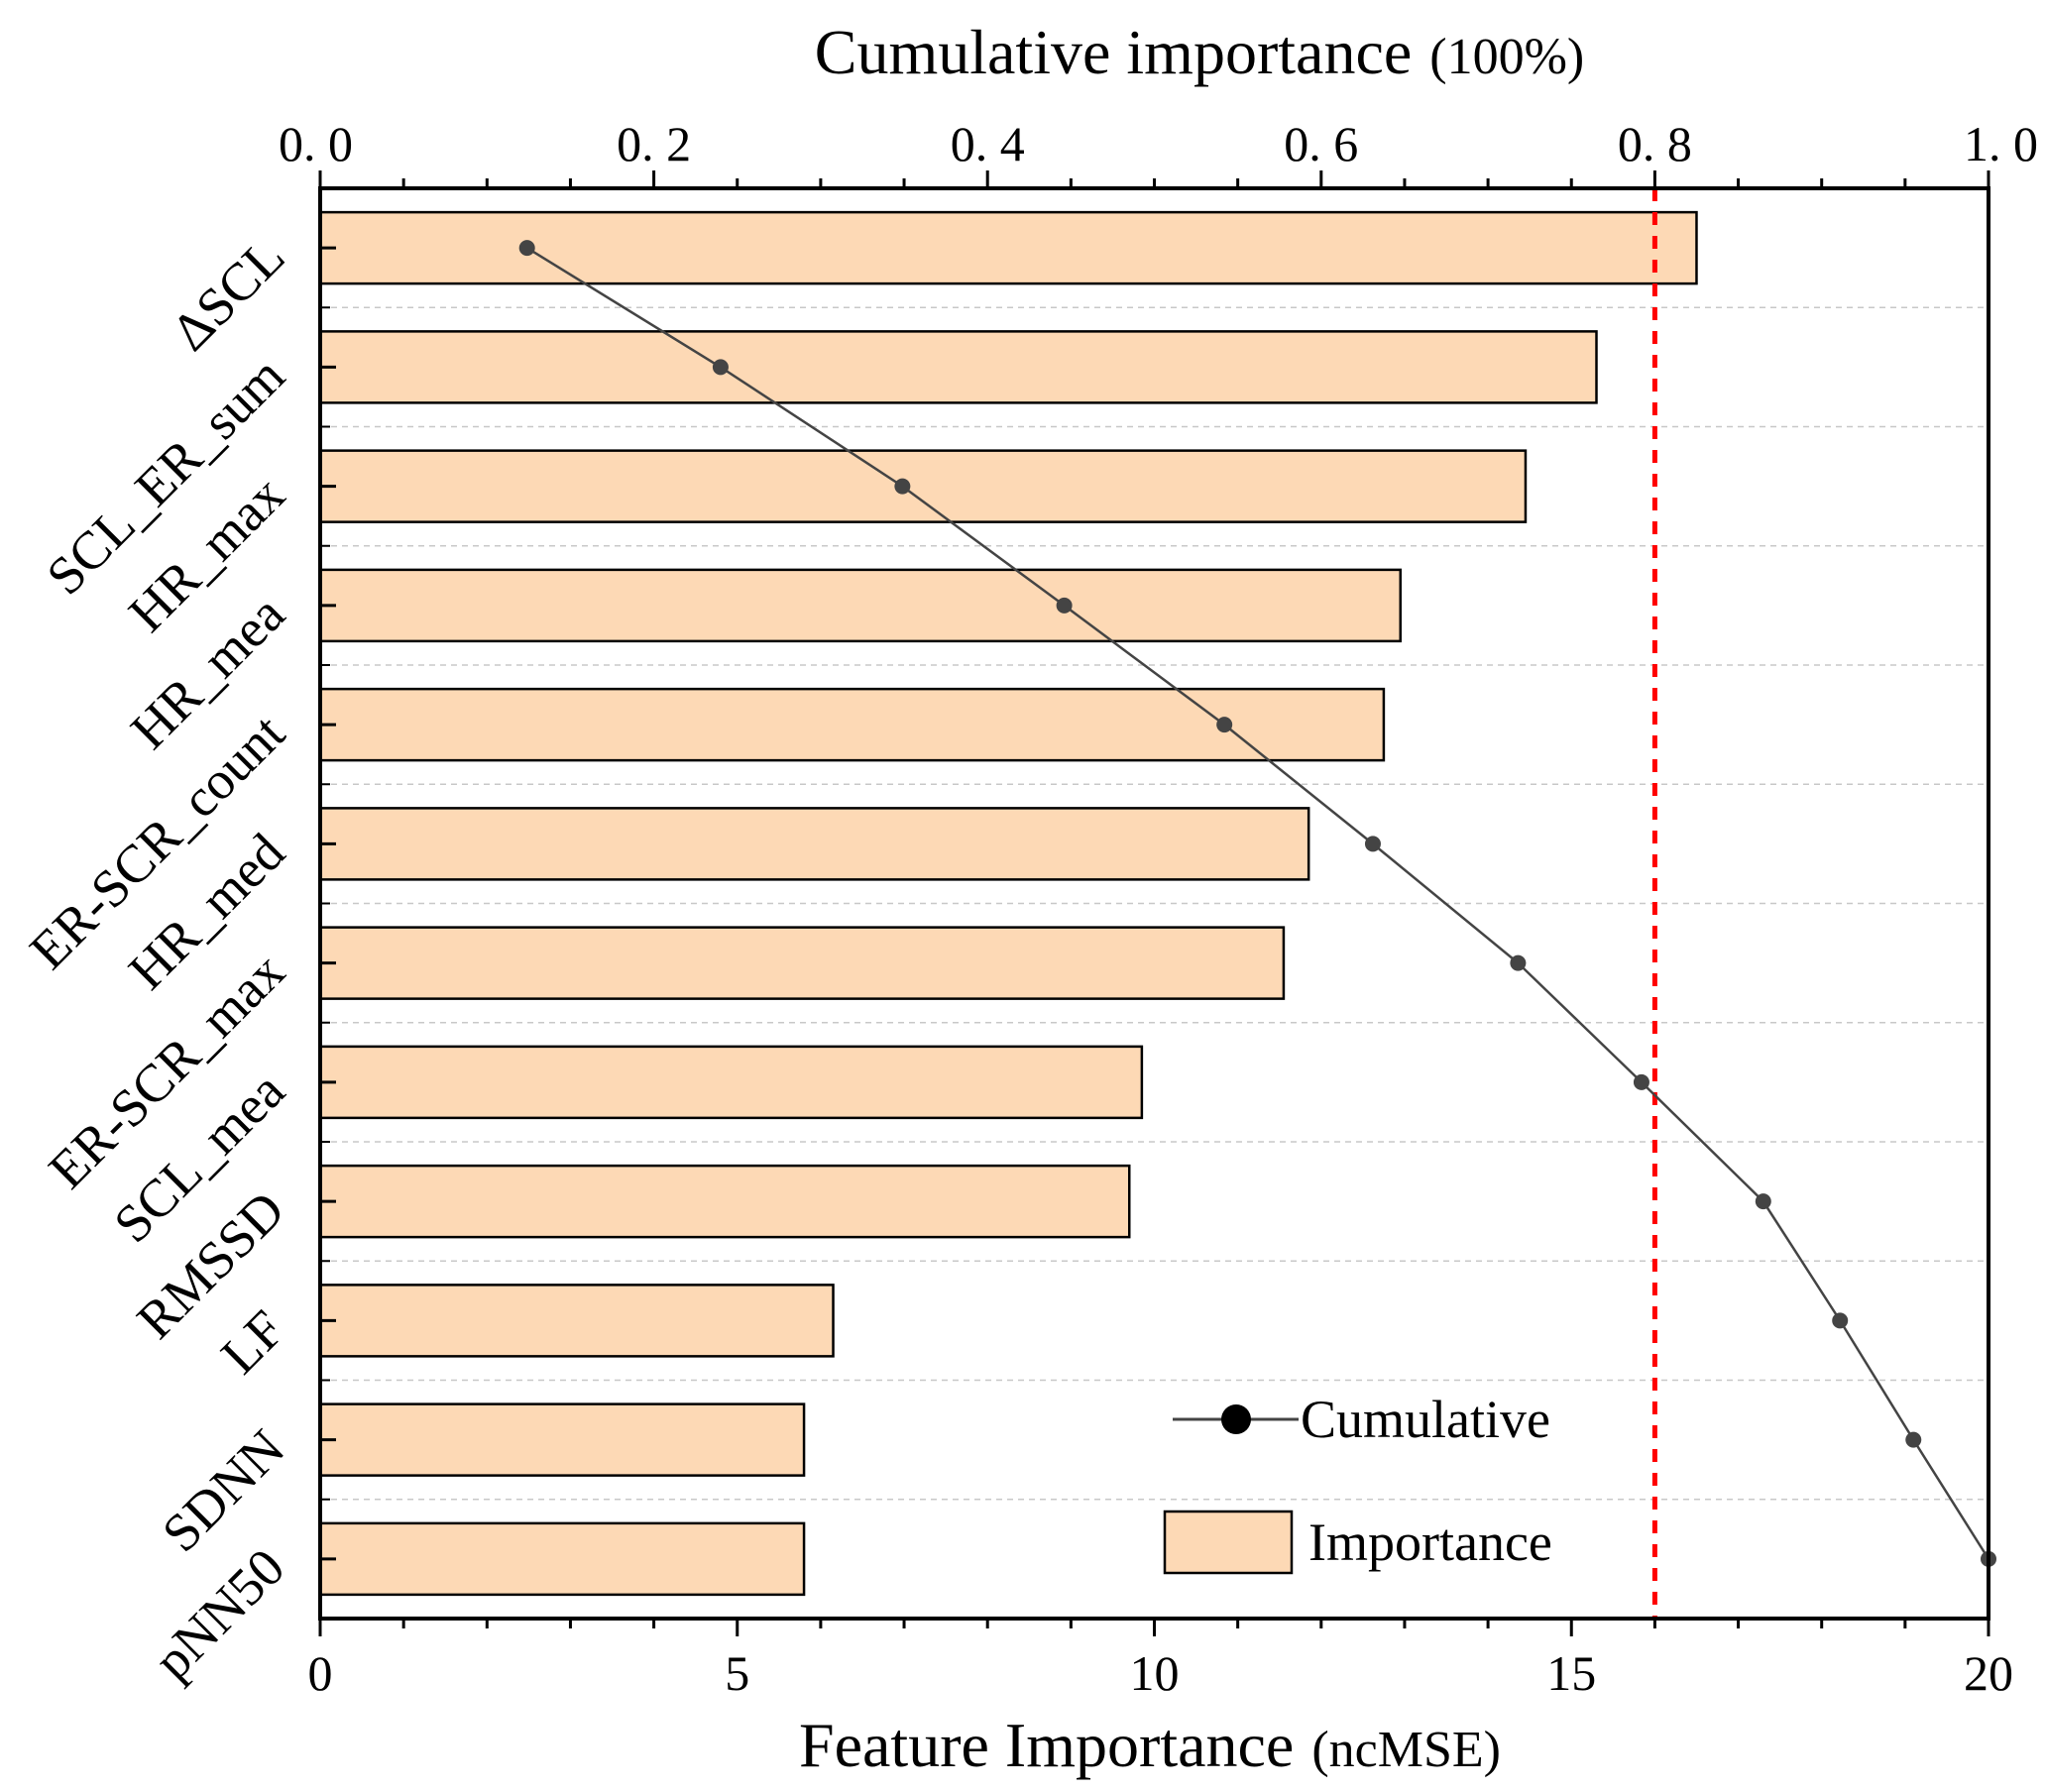 The width and height of the screenshot is (2046, 1792). Describe the element at coordinates (654, 143) in the screenshot. I see `top-tick-label: 0. 2` at that location.